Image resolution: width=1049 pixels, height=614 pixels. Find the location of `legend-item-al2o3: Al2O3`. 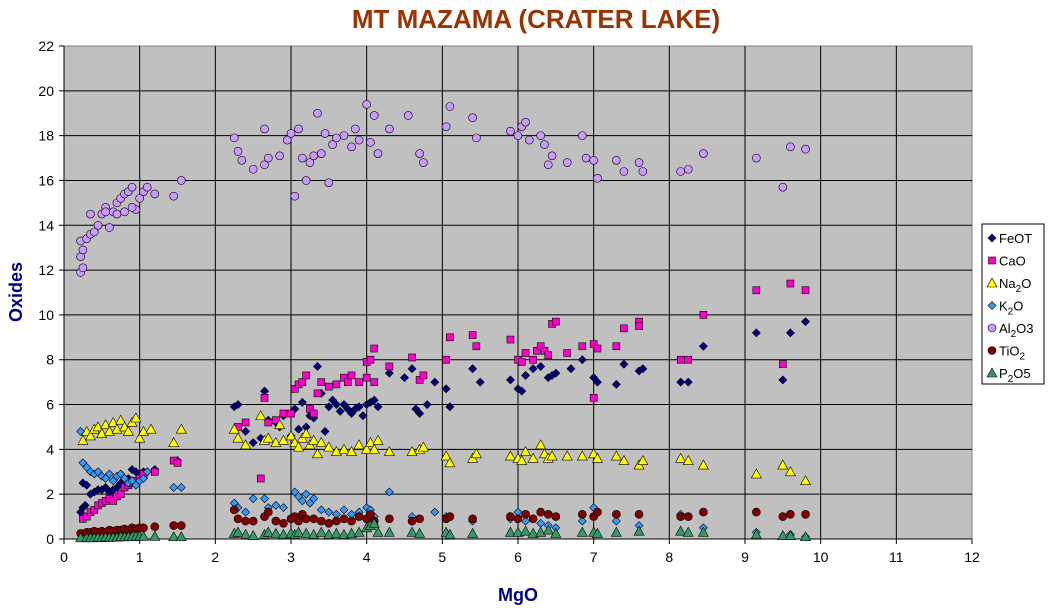

legend-item-al2o3: Al2O3 is located at coordinates (1010, 330).